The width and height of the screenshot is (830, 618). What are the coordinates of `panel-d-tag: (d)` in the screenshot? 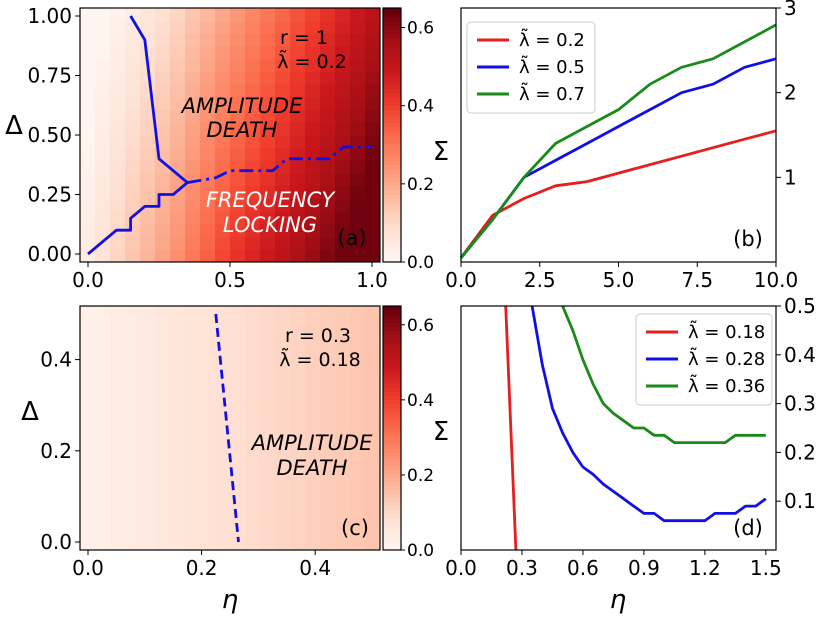 It's located at (748, 528).